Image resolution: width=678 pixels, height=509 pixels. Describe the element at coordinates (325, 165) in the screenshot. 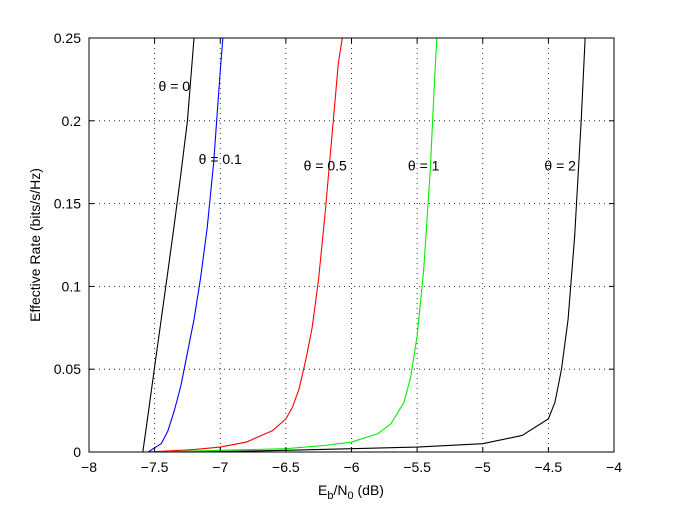

I see `annotation-label-2: θ = 0.5` at that location.